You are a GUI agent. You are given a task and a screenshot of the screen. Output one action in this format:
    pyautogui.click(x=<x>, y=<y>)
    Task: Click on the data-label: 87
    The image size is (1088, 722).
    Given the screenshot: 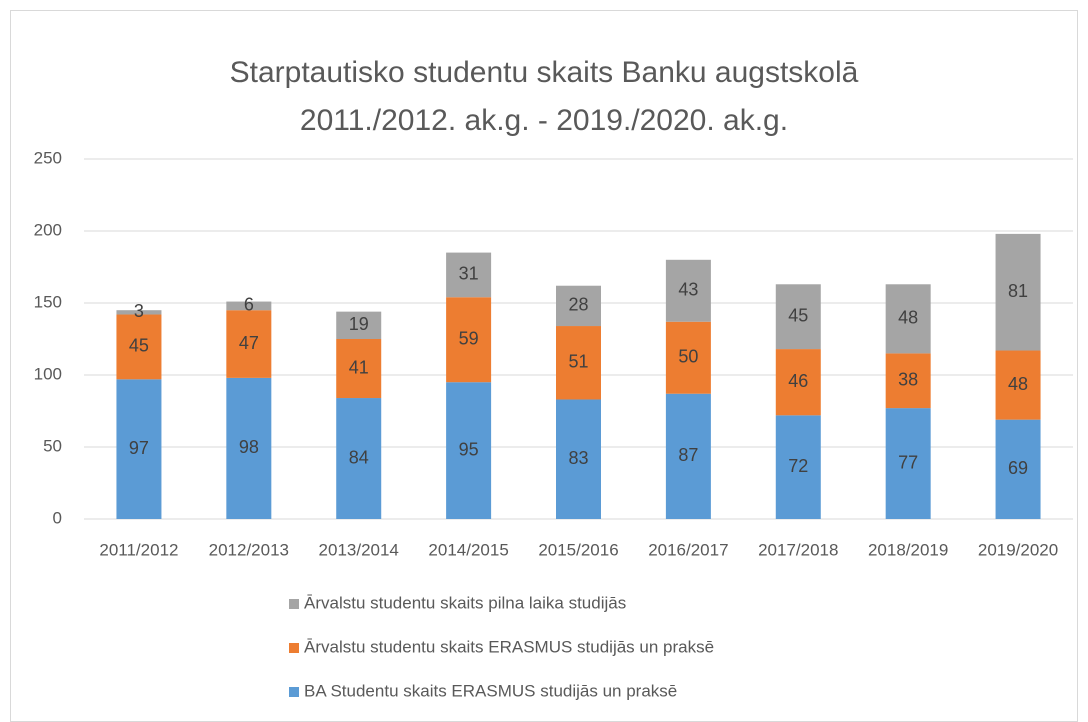 What is the action you would take?
    pyautogui.click(x=688, y=455)
    